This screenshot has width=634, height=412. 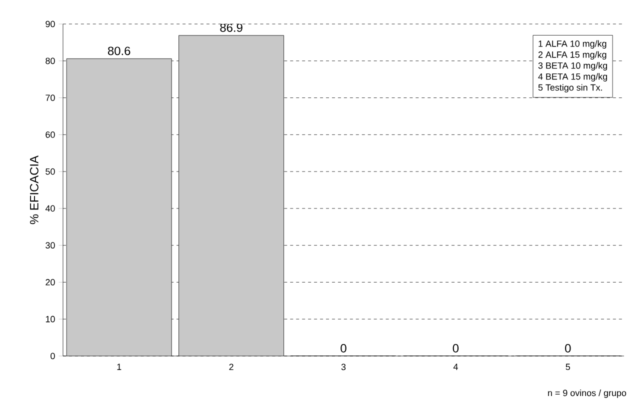 I want to click on y-tick-label: 10, so click(x=50, y=319).